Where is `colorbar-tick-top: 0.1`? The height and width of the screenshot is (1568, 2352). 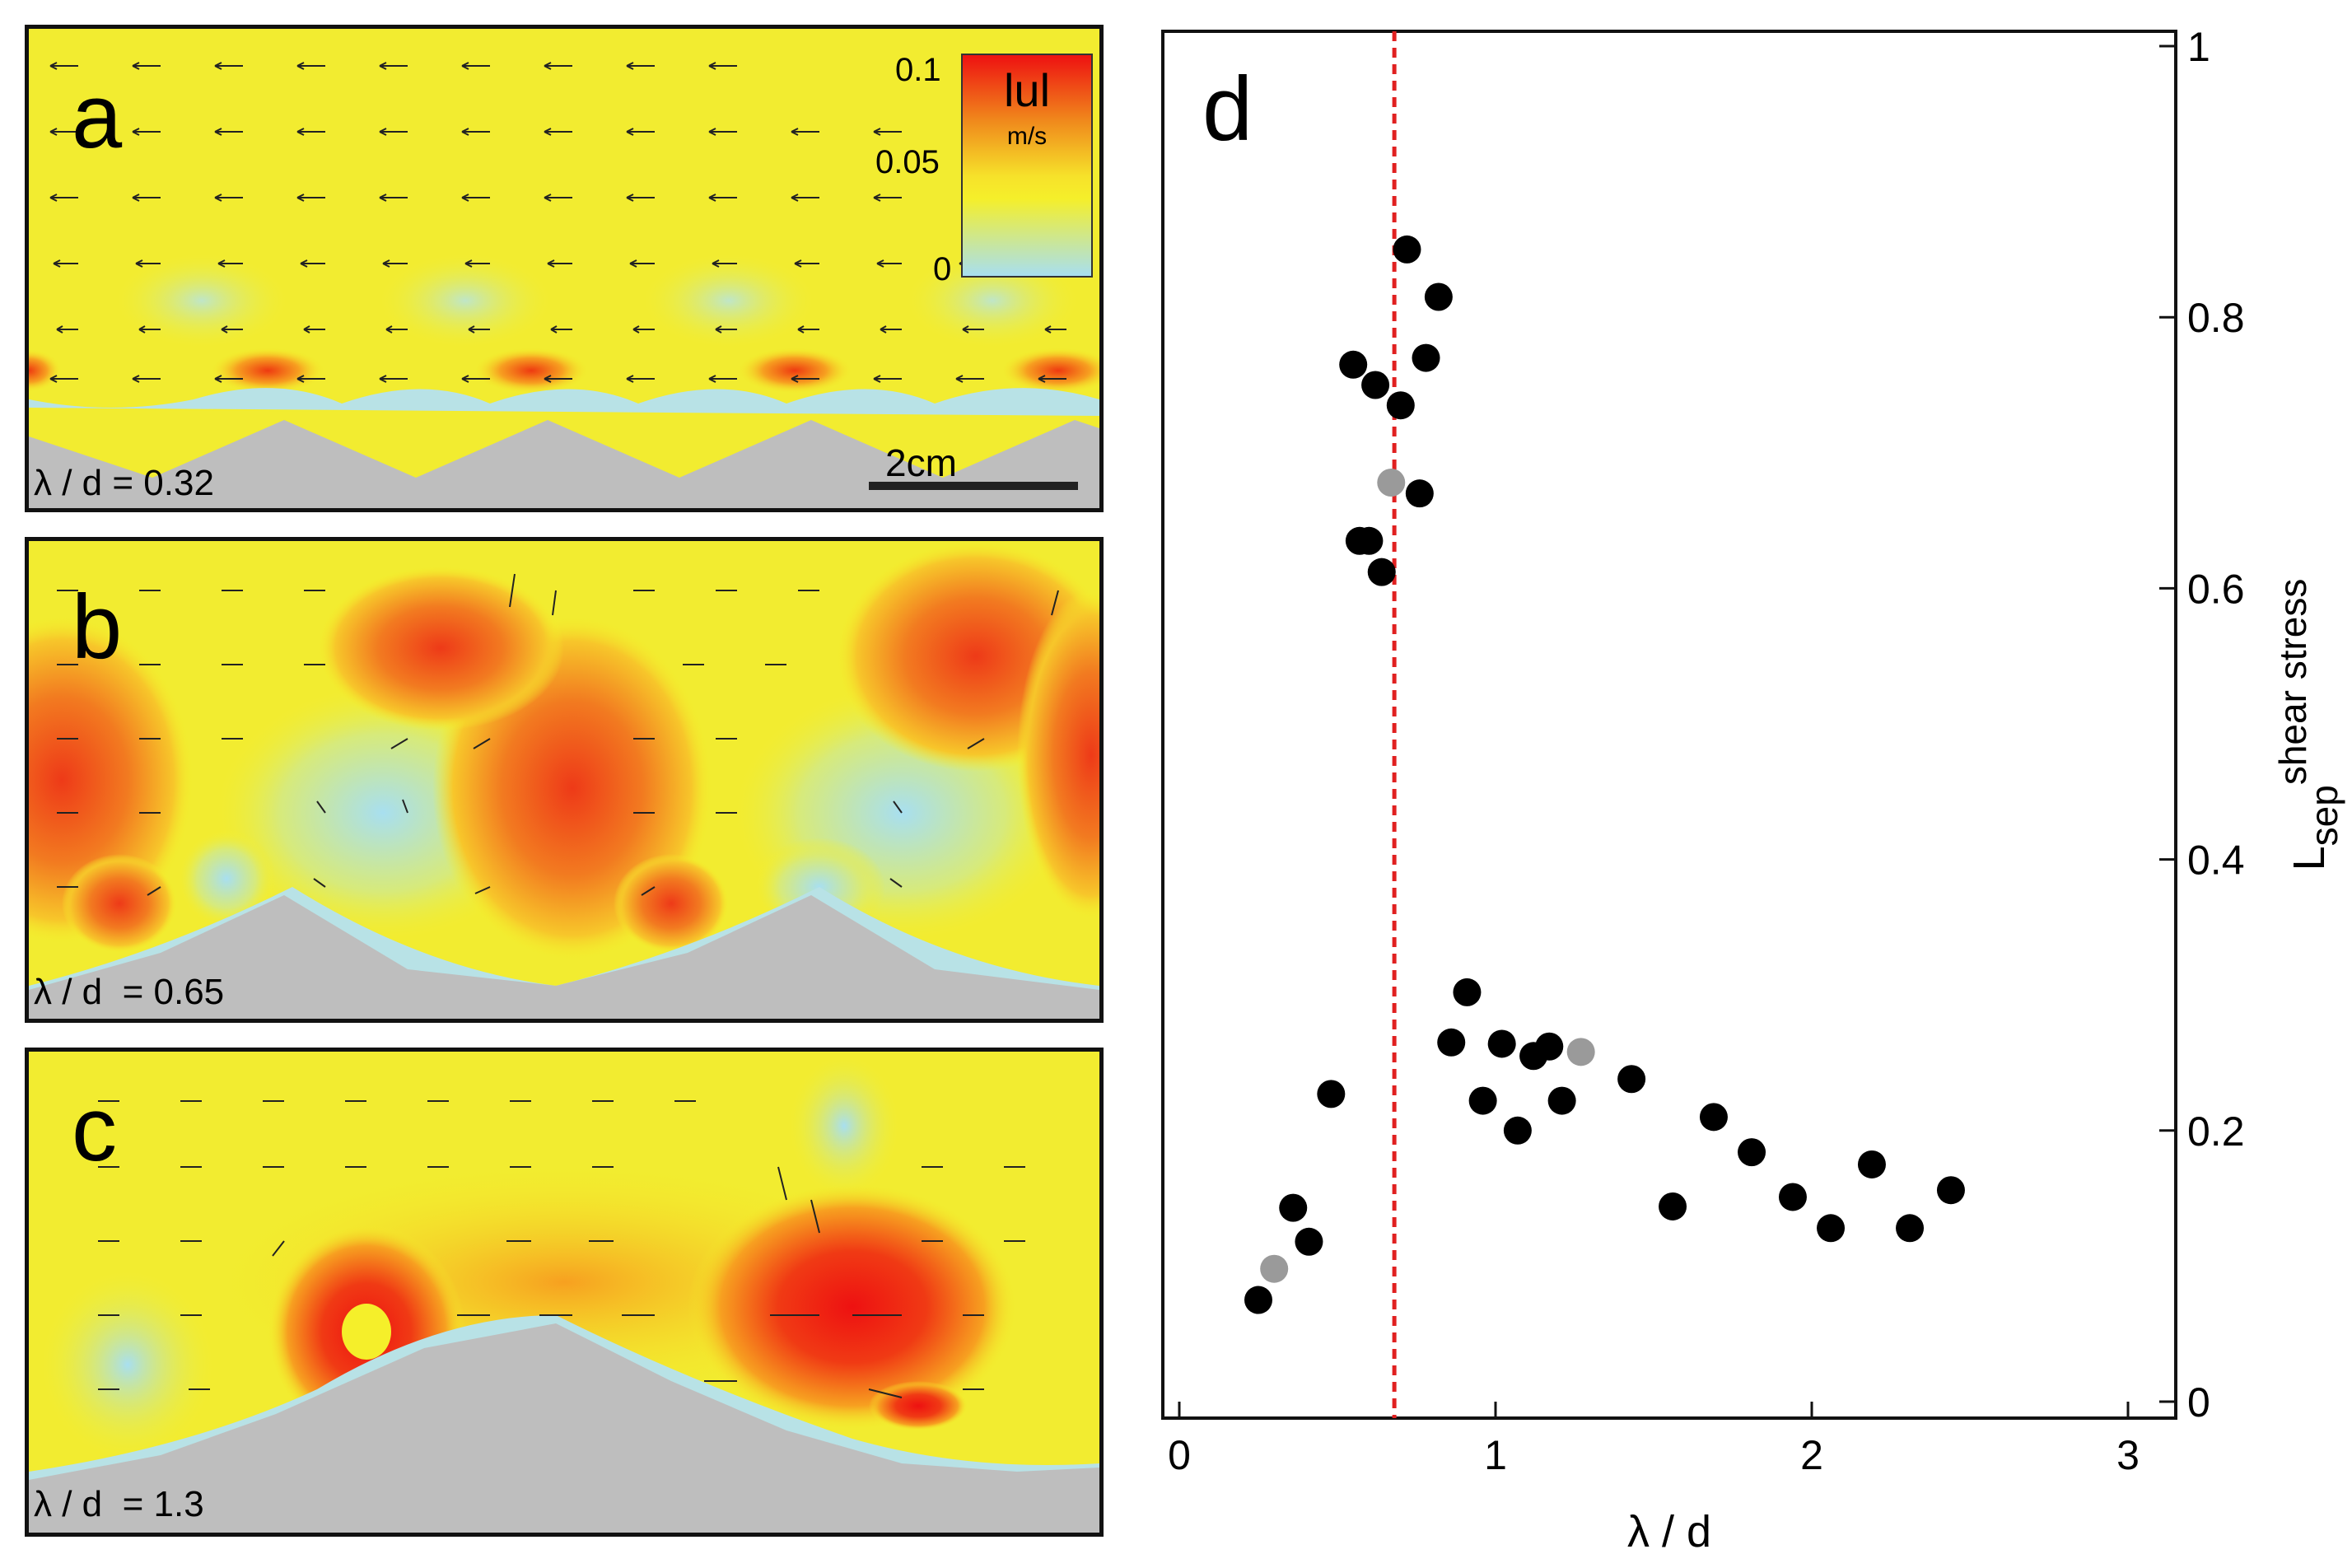
colorbar-tick-top: 0.1 is located at coordinates (918, 70).